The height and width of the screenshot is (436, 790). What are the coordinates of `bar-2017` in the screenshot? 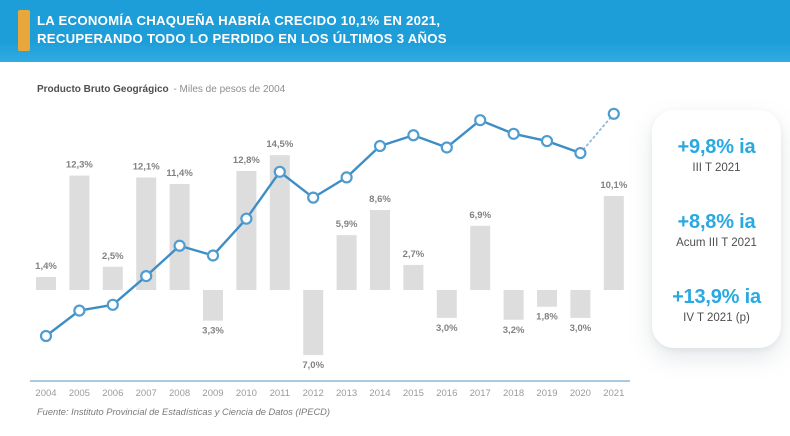 It's located at (480, 257).